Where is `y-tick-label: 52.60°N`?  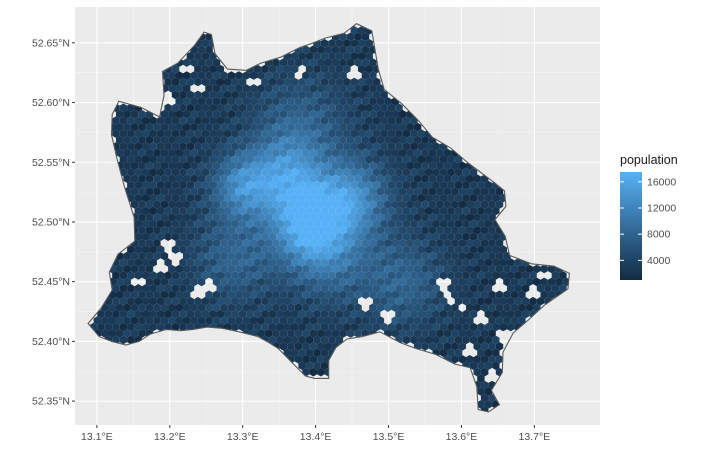
y-tick-label: 52.60°N is located at coordinates (51, 103).